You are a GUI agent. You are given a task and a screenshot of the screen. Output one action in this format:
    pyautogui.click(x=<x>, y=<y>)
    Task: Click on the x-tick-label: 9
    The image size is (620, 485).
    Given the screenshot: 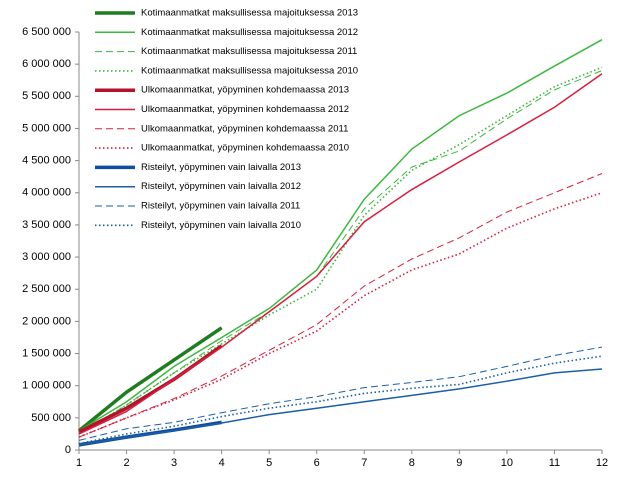 What is the action you would take?
    pyautogui.click(x=459, y=463)
    